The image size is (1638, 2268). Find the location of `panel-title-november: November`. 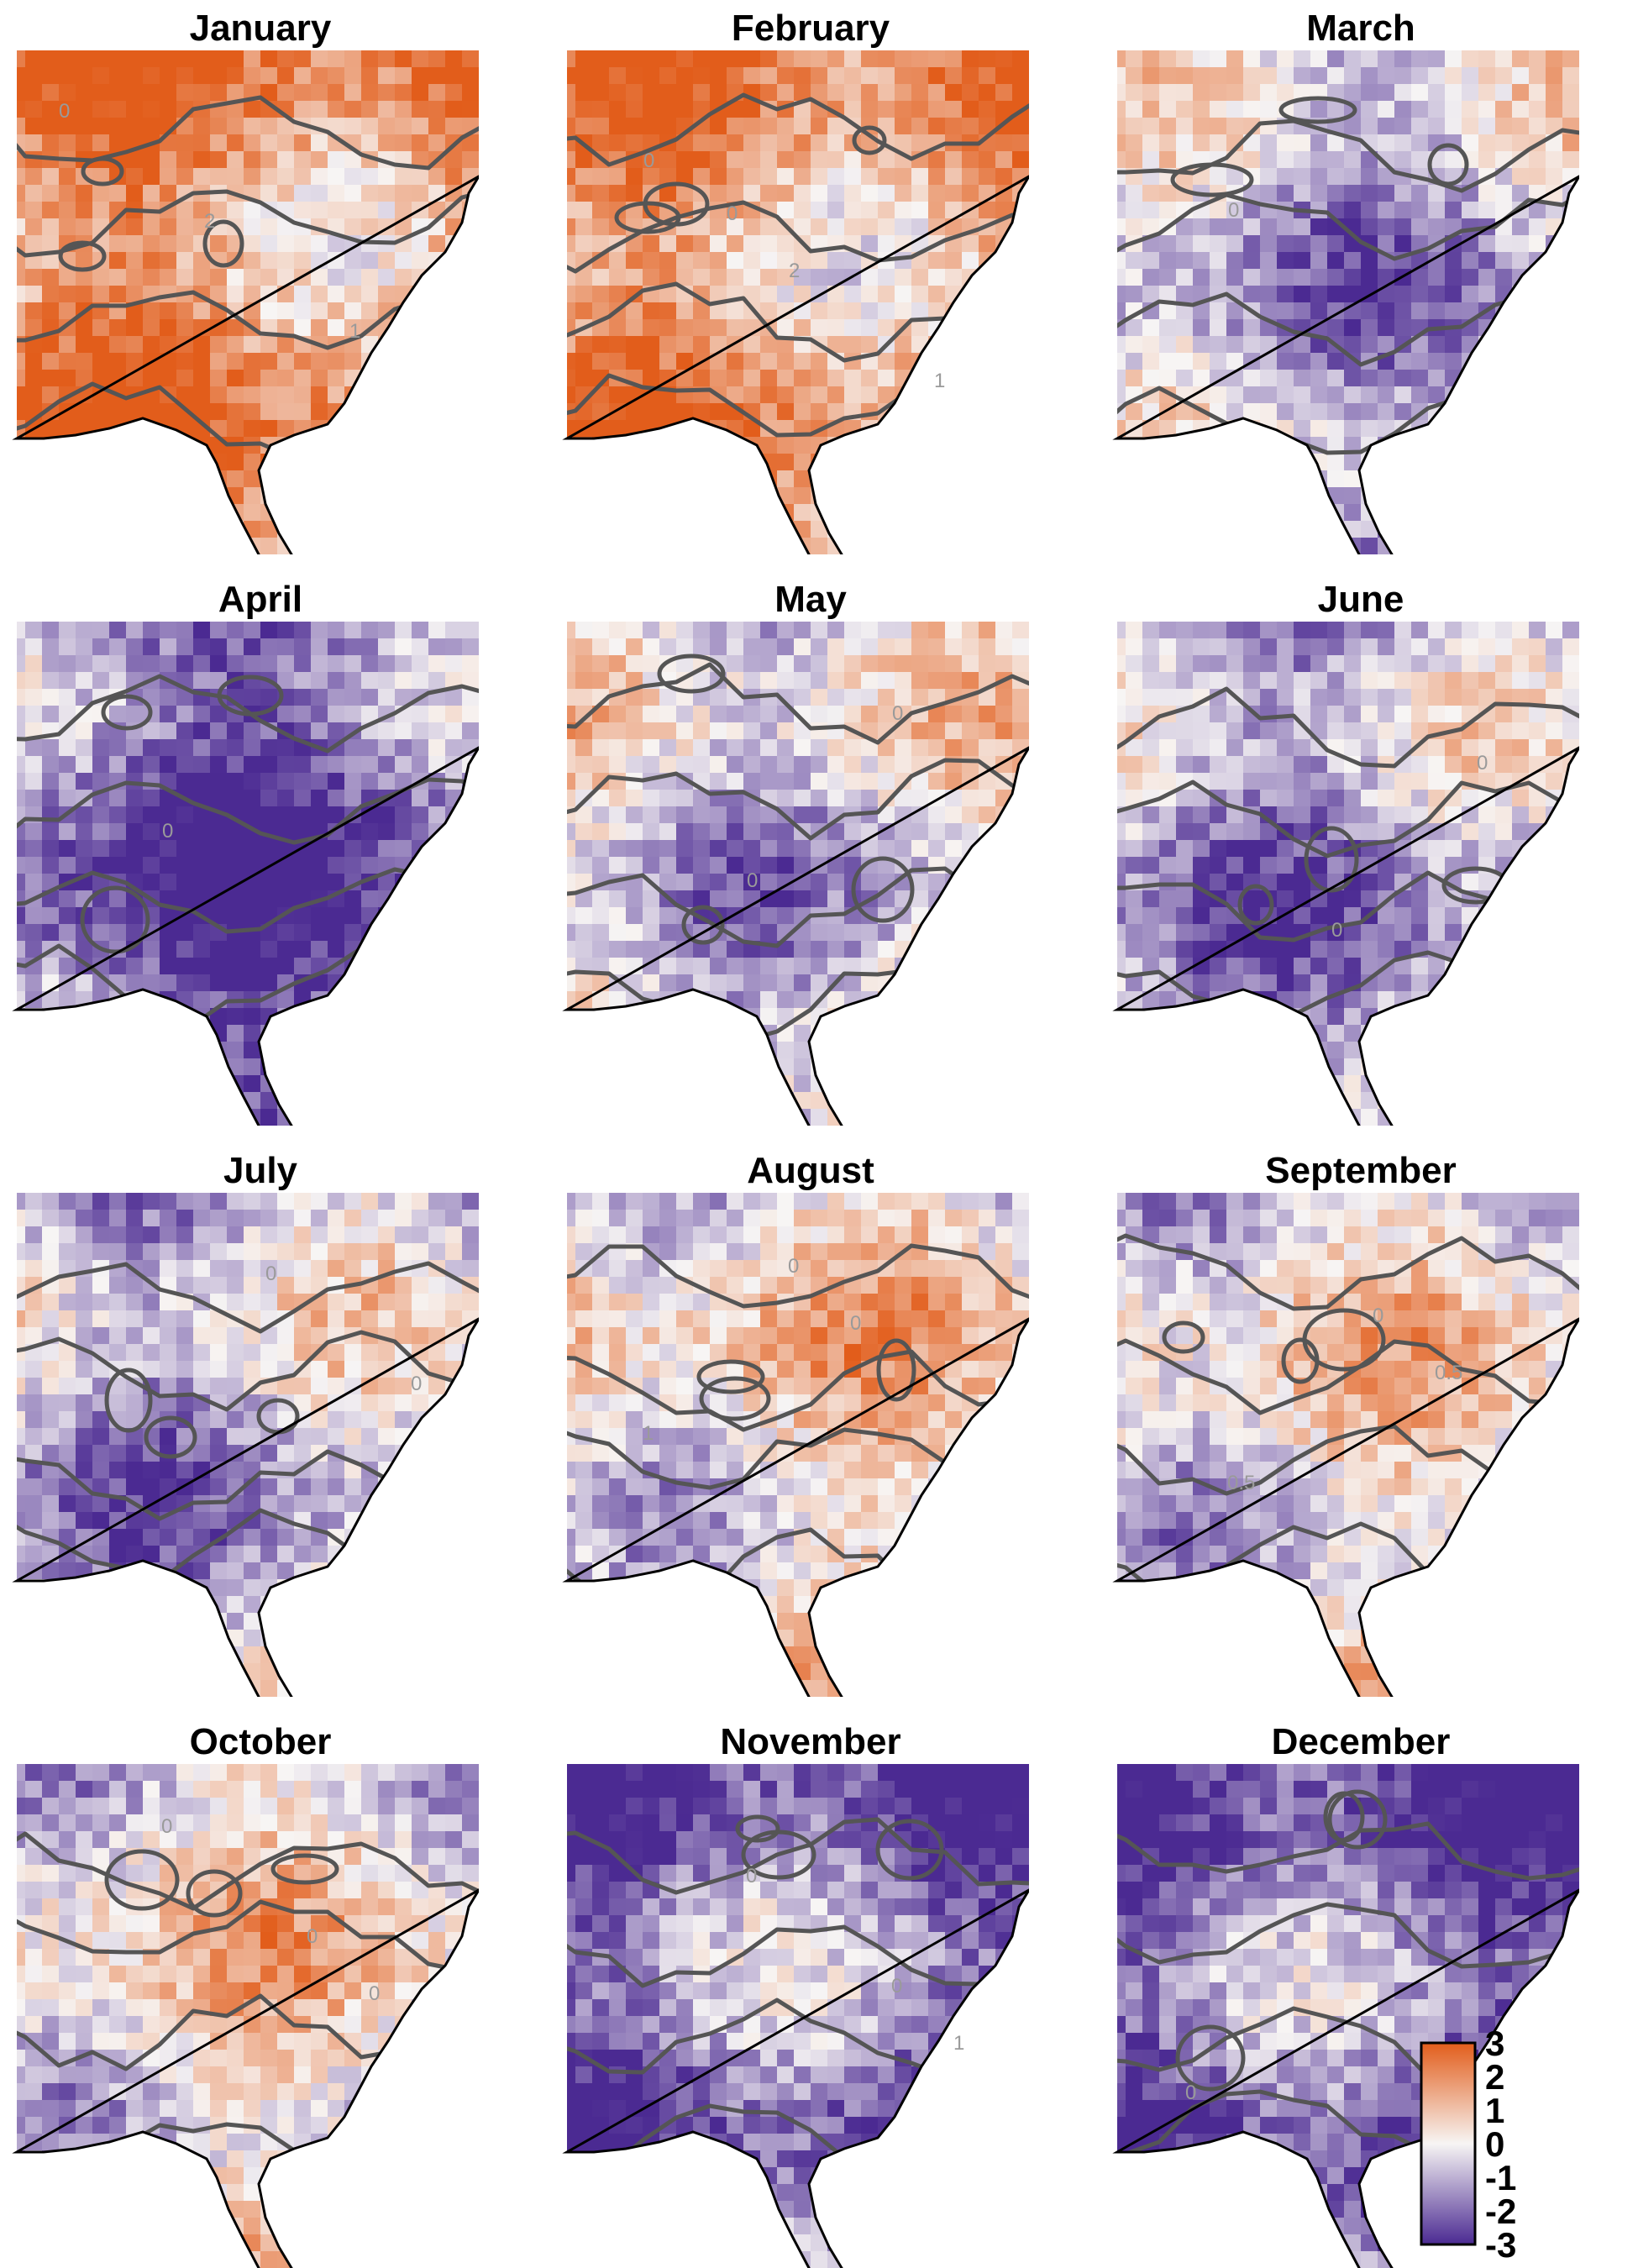

panel-title-november: November is located at coordinates (810, 1741).